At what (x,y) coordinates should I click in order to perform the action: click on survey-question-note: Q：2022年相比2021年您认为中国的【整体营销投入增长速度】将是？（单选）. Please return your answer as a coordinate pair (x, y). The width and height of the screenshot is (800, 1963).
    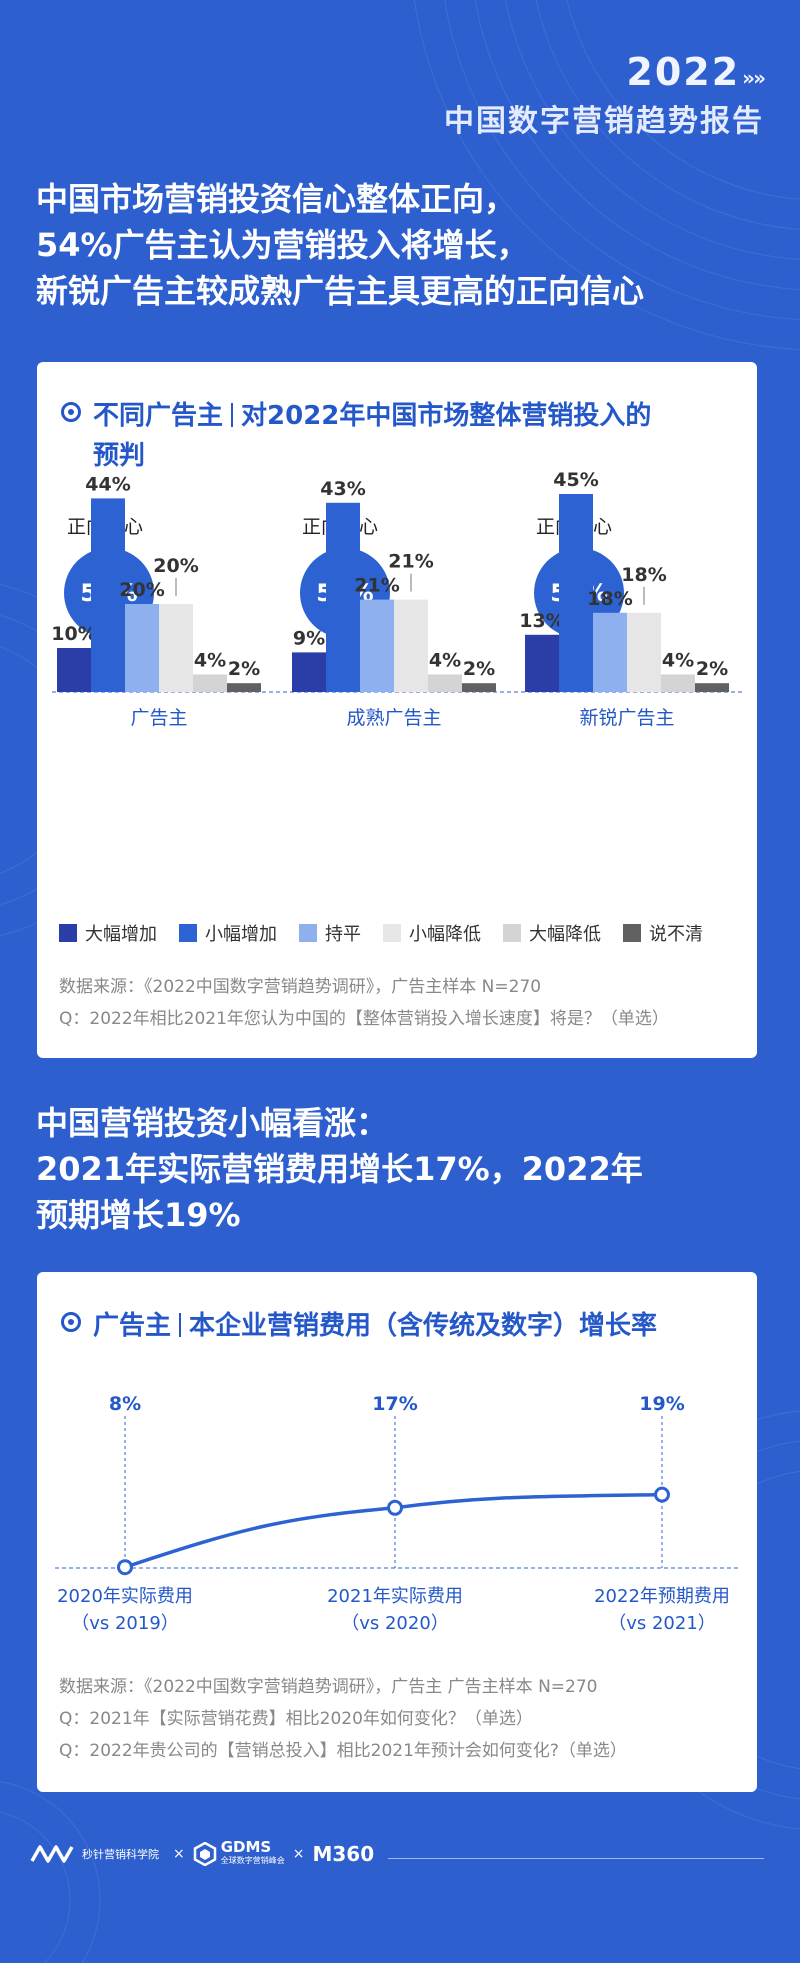
    Looking at the image, I should click on (364, 1019).